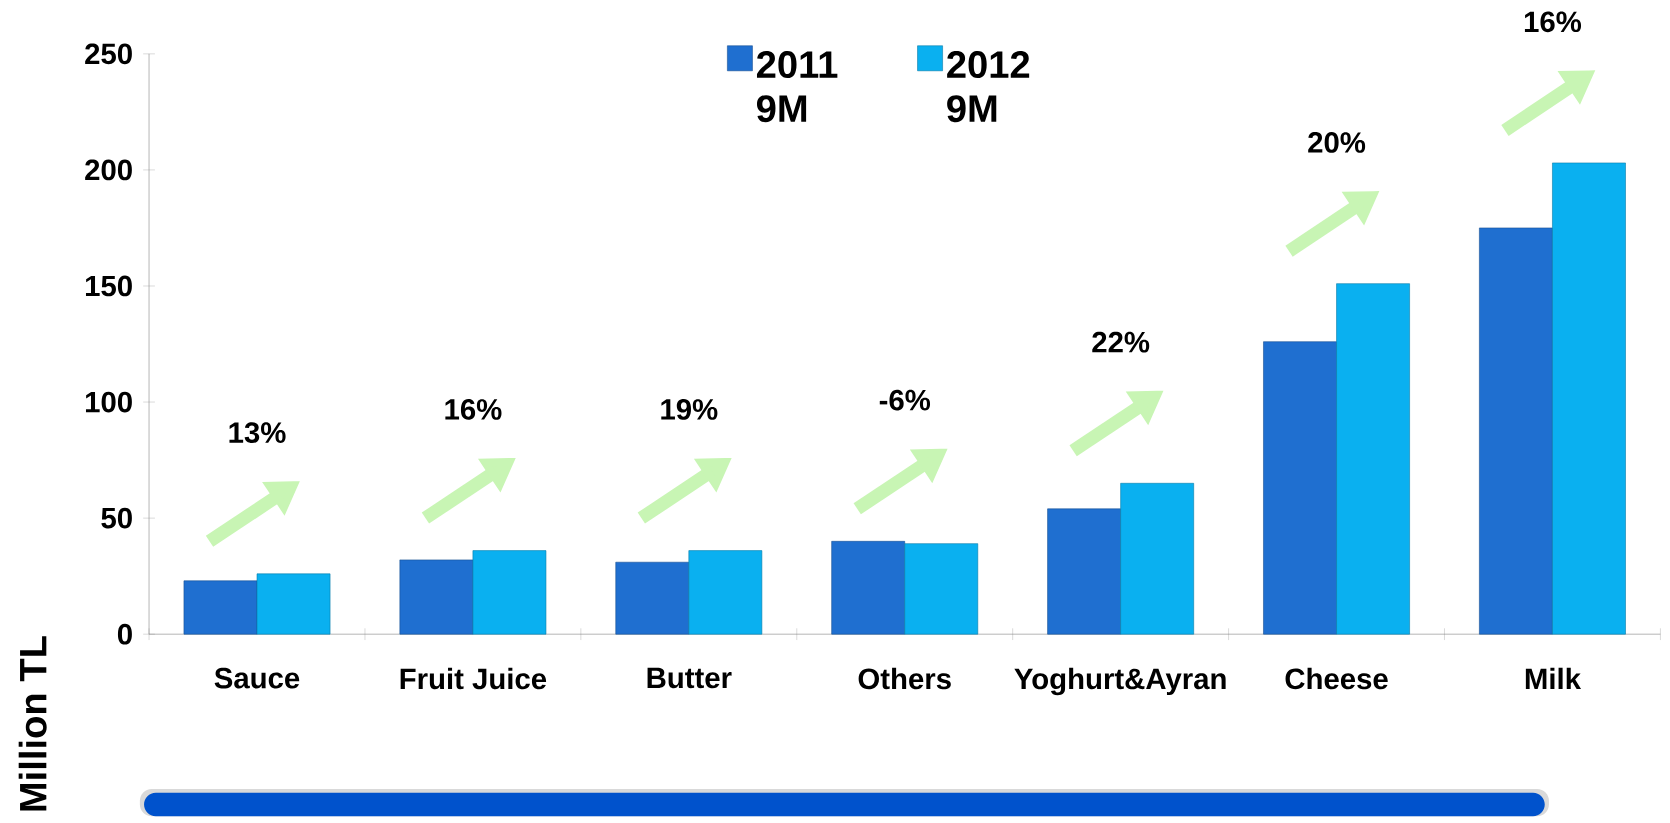 This screenshot has width=1670, height=823. What do you see at coordinates (108, 54) in the screenshot?
I see `y-tick-label: 250` at bounding box center [108, 54].